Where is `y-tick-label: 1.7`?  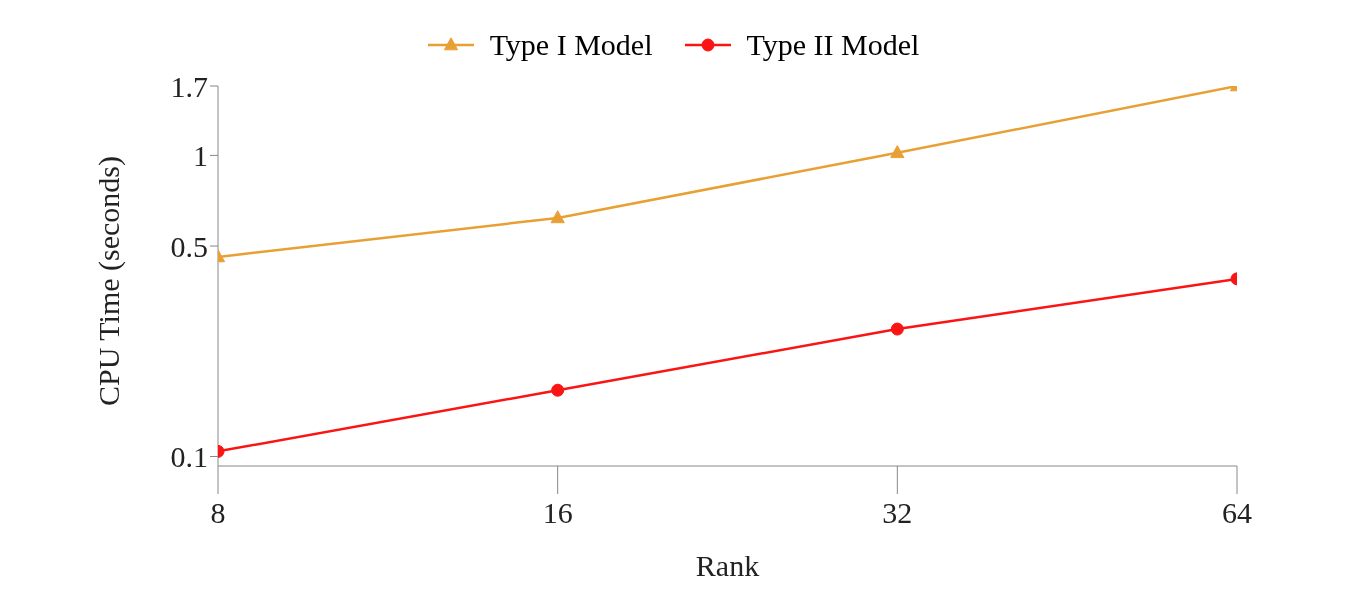
y-tick-label: 1.7 is located at coordinates (189, 86).